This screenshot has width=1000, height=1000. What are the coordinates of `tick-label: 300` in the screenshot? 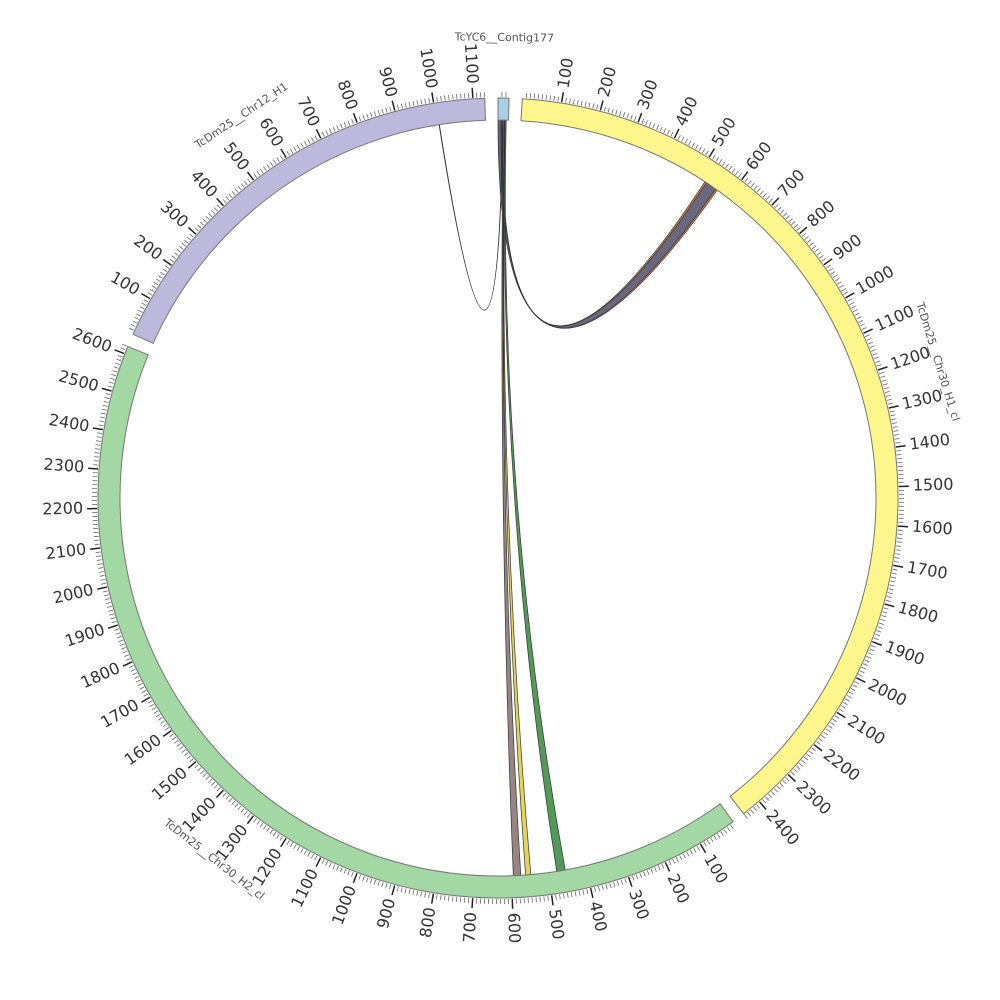 It's located at (639, 904).